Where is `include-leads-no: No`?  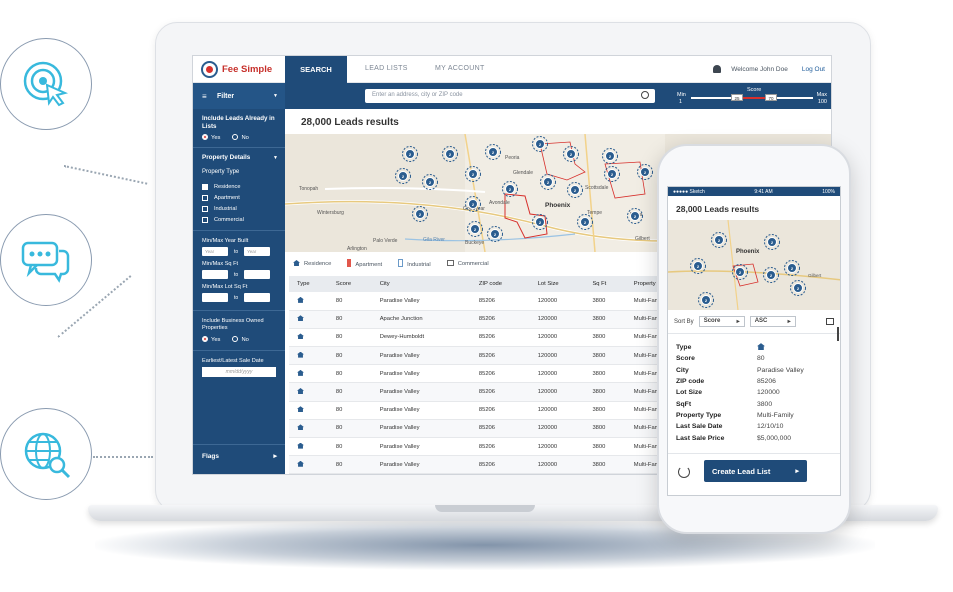
include-leads-no: No is located at coordinates (240, 137).